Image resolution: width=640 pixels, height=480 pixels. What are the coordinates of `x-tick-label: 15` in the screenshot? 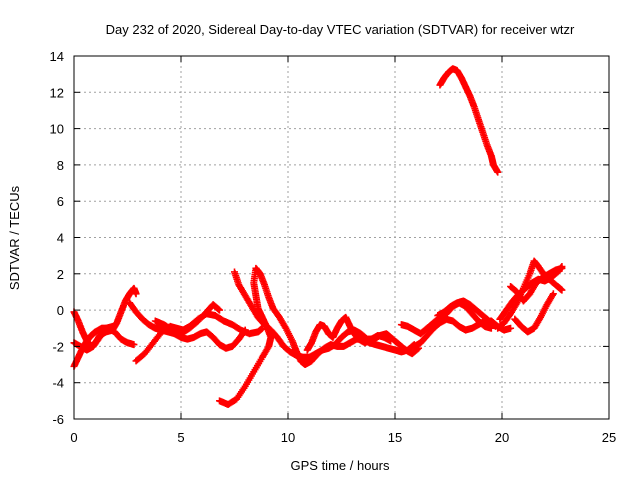 It's located at (395, 437).